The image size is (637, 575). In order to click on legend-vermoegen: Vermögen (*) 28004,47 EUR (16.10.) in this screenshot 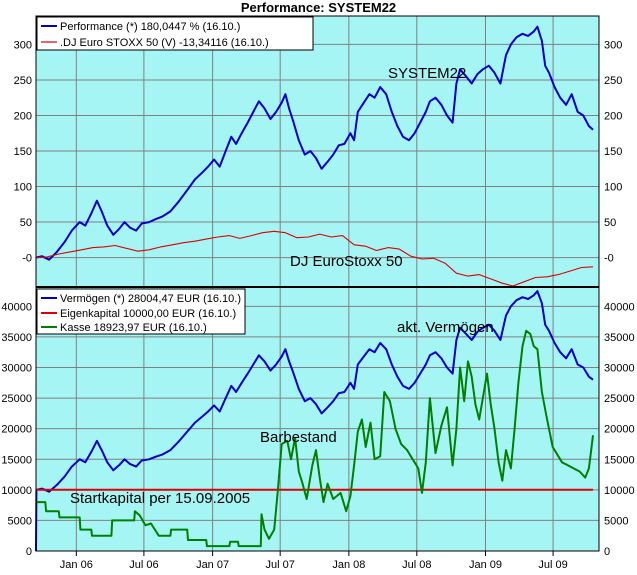, I will do `click(150, 299)`.